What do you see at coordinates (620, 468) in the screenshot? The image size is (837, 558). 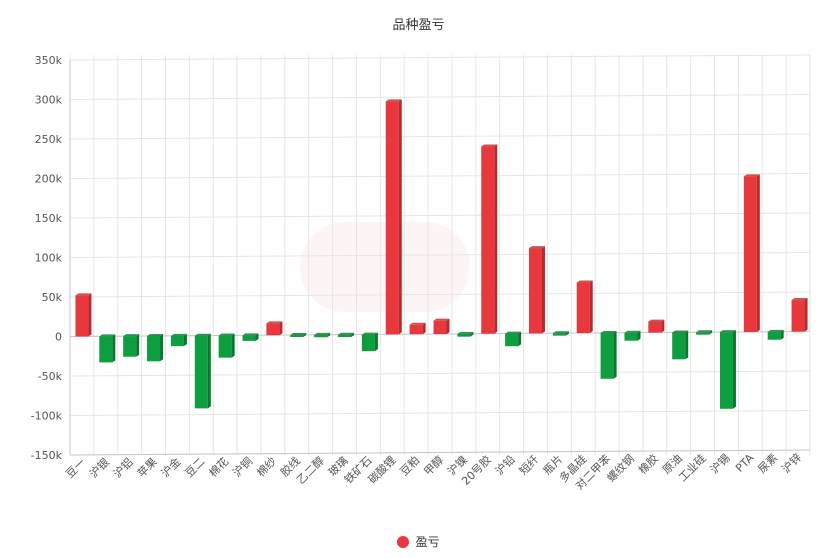 I see `x-tick-label: 螺纹钢` at bounding box center [620, 468].